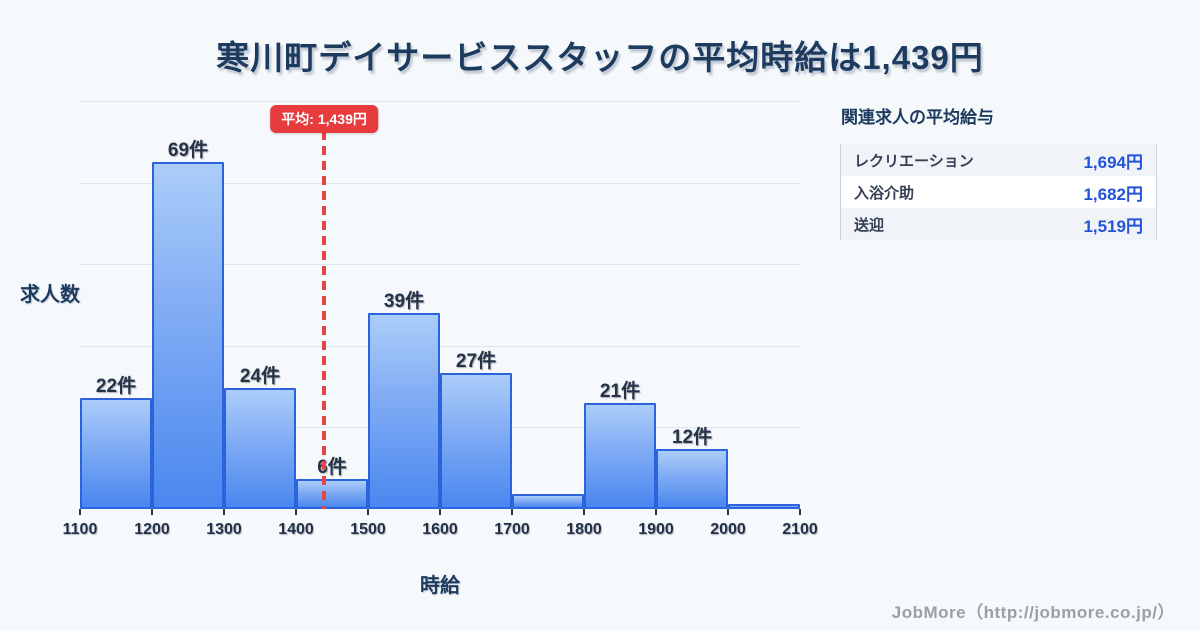  What do you see at coordinates (728, 529) in the screenshot?
I see `x-axis-tick-label: 2000` at bounding box center [728, 529].